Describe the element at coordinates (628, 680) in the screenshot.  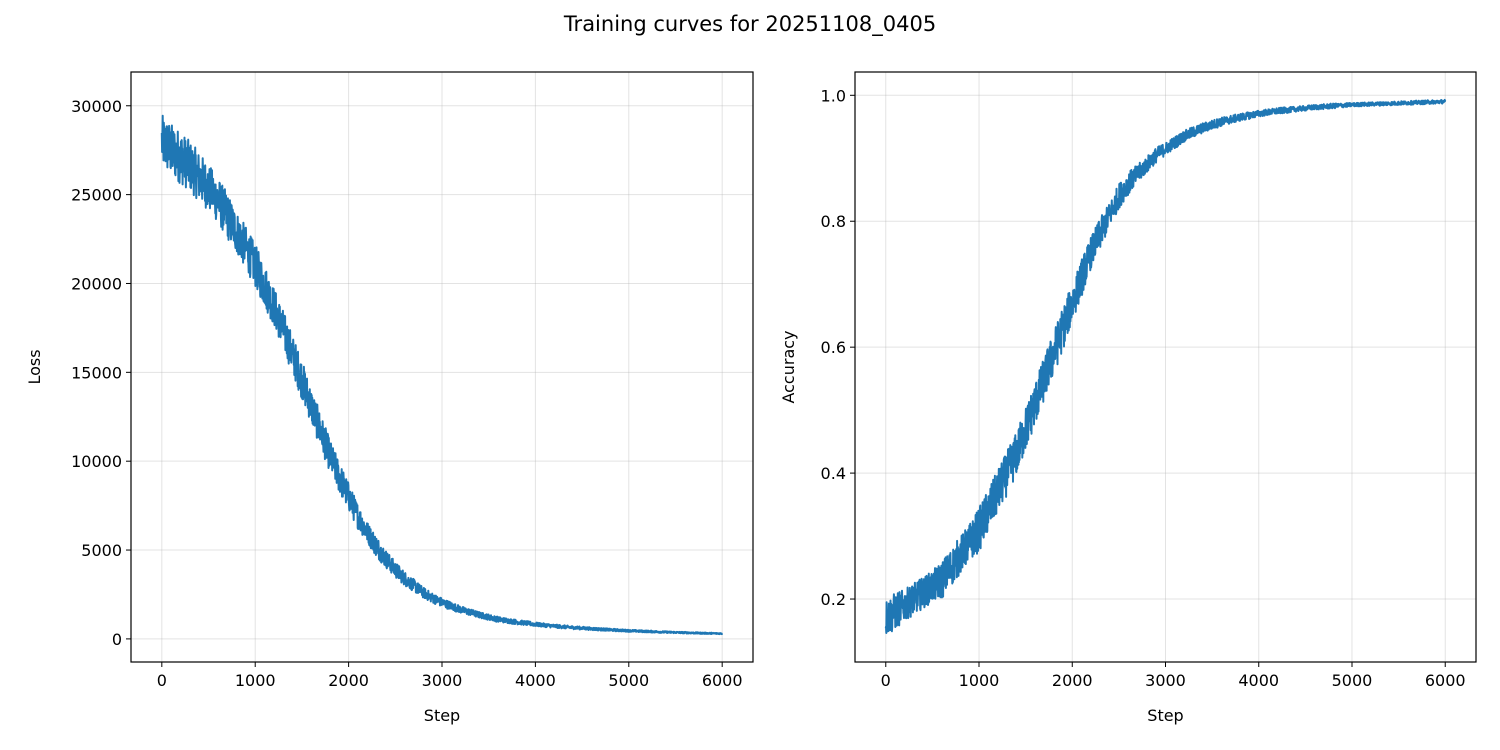
I see `loss-xtick-label: 5000` at that location.